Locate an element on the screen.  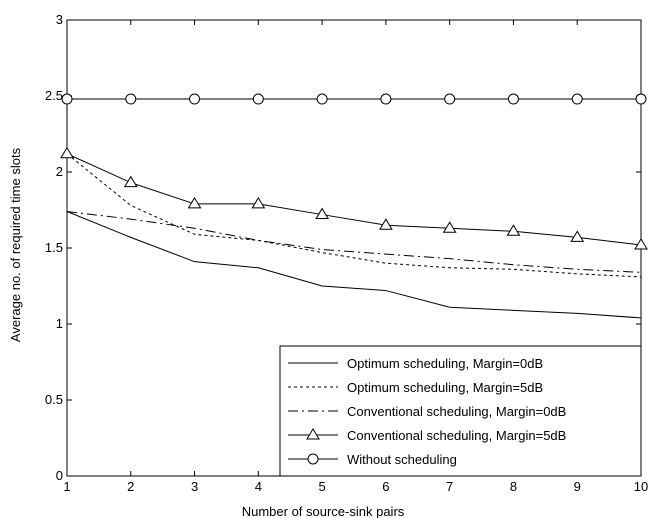
series-line is located at coordinates (354, 242).